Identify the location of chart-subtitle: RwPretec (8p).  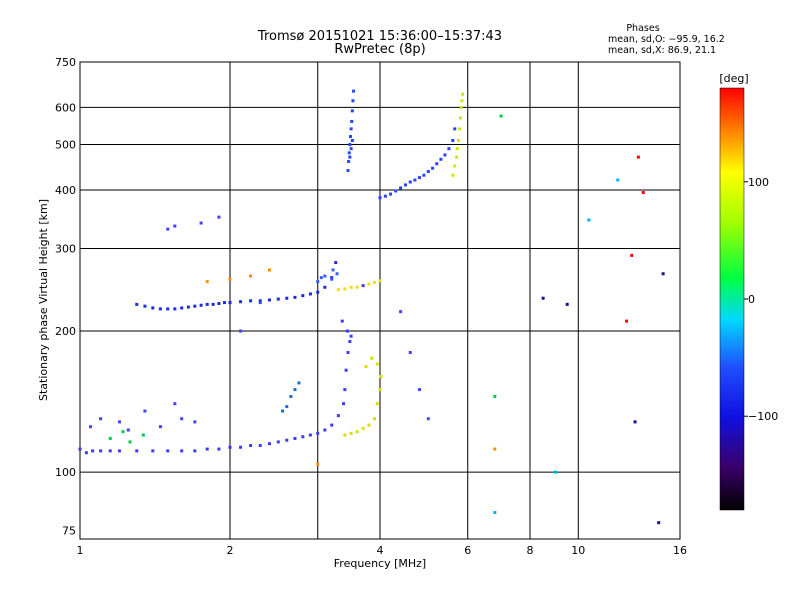
(379, 49).